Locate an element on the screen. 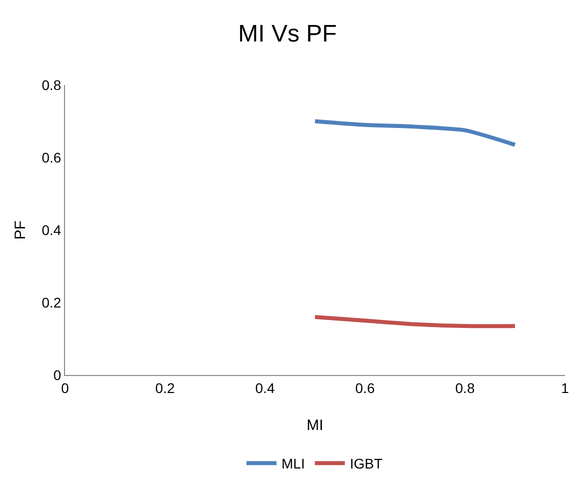 The height and width of the screenshot is (495, 575). x-tick-label: 0.4 is located at coordinates (265, 388).